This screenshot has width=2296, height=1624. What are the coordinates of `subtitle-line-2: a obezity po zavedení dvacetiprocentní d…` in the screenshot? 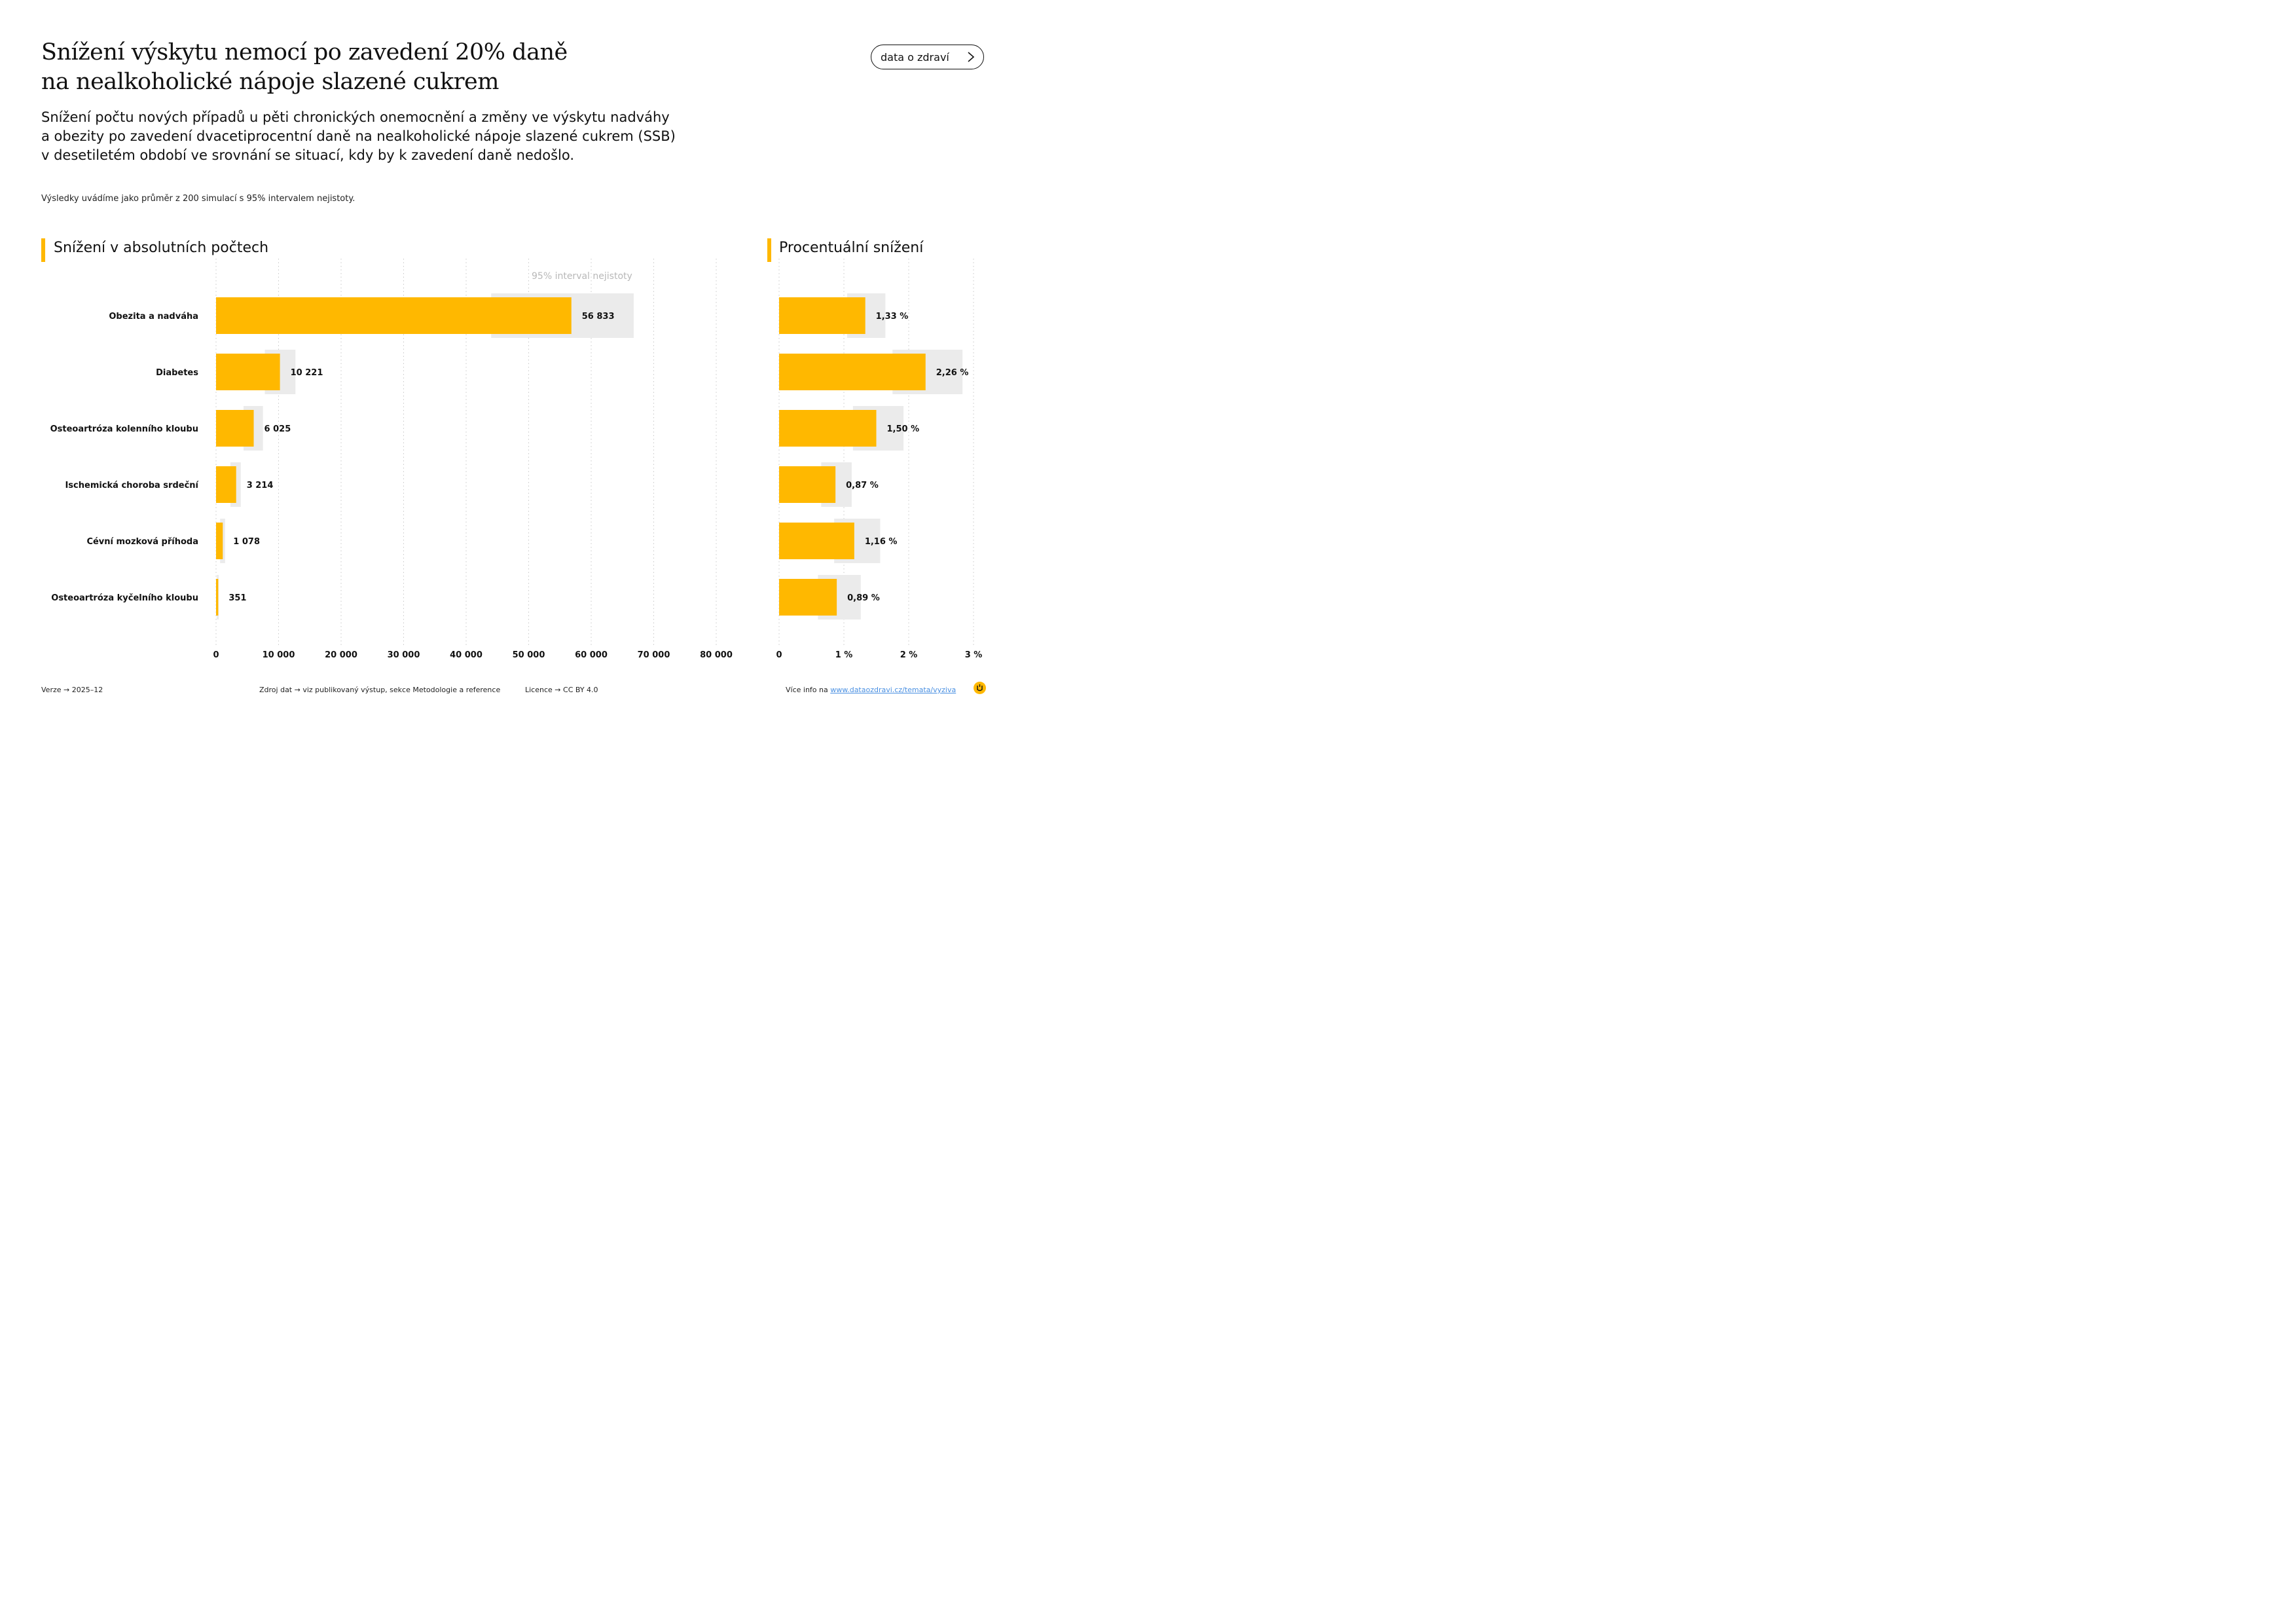 It's located at (358, 136).